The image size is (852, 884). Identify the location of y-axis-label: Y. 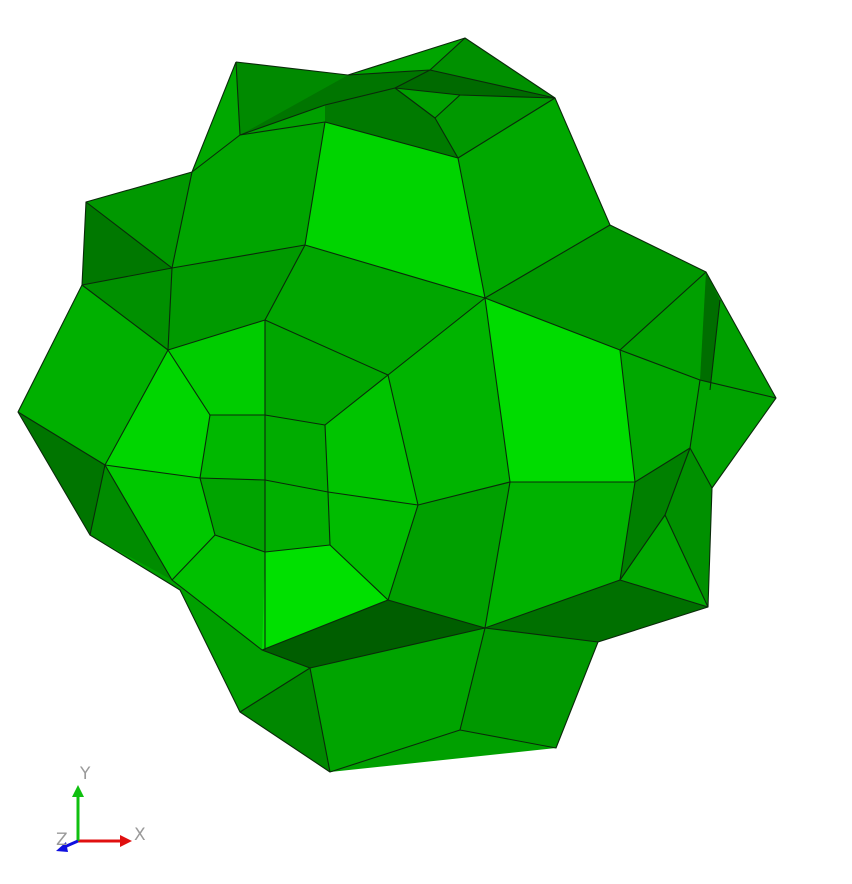
(85, 774).